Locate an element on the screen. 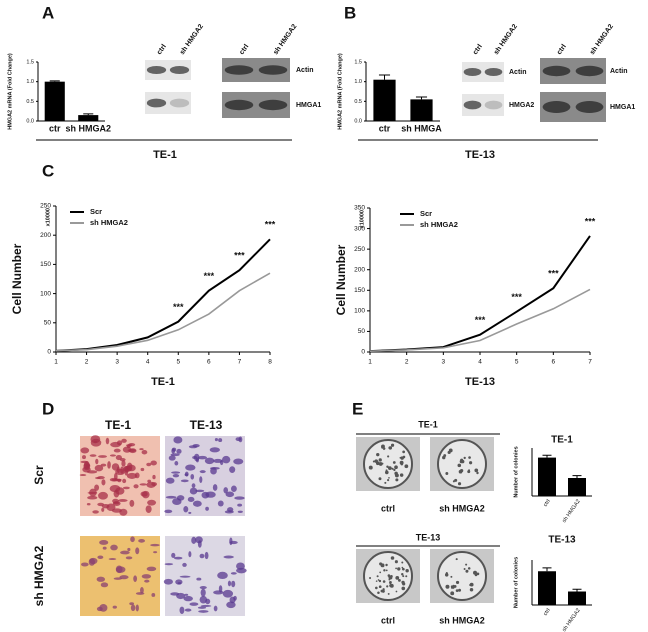 The height and width of the screenshot is (632, 648). x-tick-label: sh HMGA2 is located at coordinates (88, 128).